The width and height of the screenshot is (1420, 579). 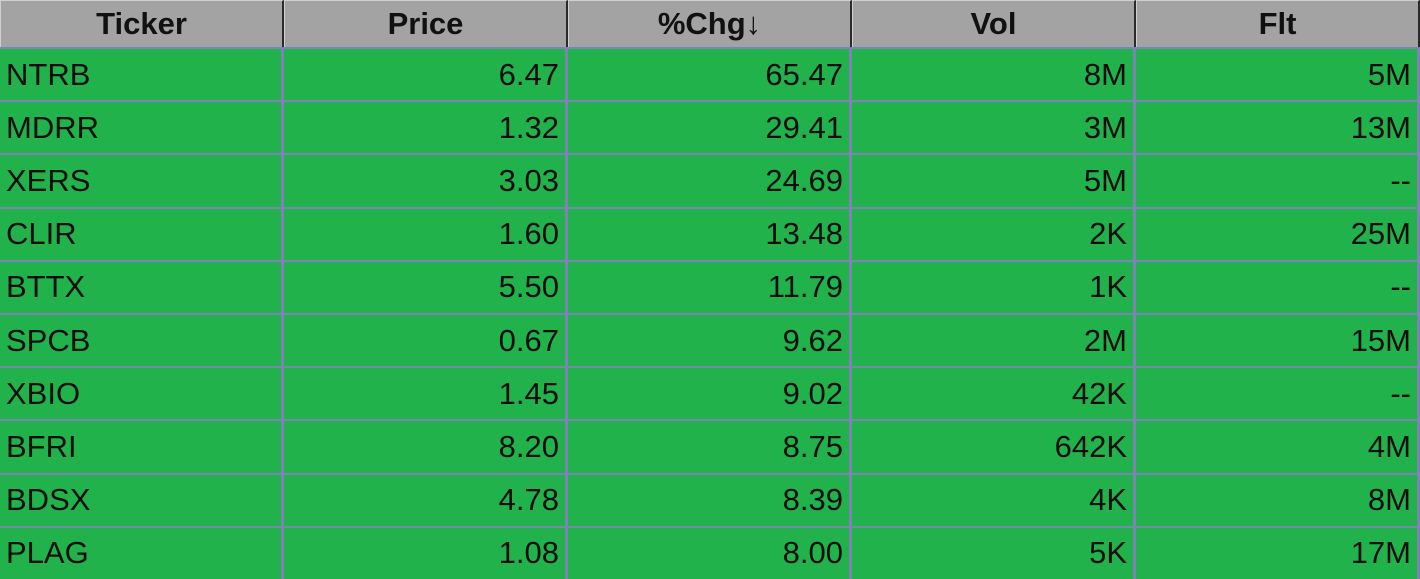 I want to click on table-row: MDRR 1.32 29.41 3M 13M, so click(x=710, y=128).